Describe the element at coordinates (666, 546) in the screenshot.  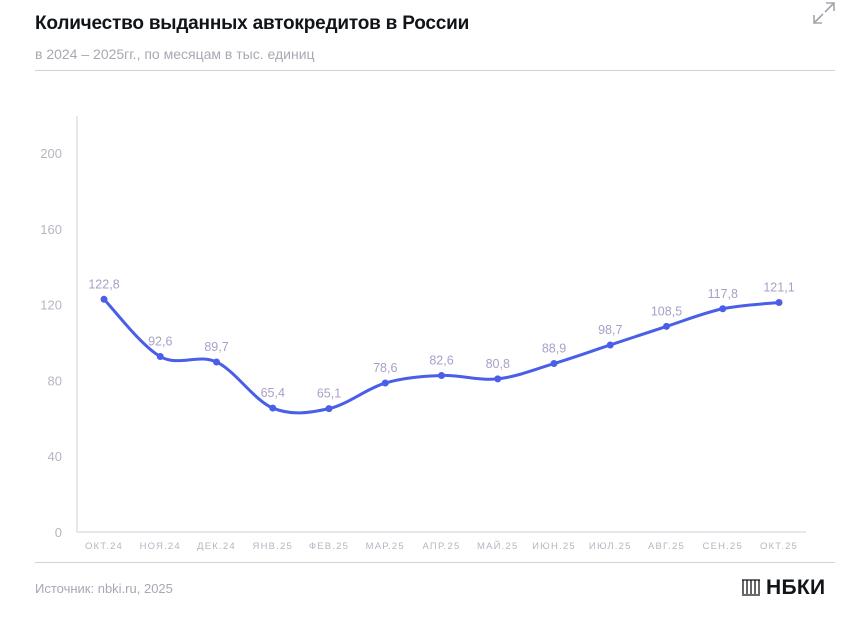
I see `x-tick-label: АВГ.25` at that location.